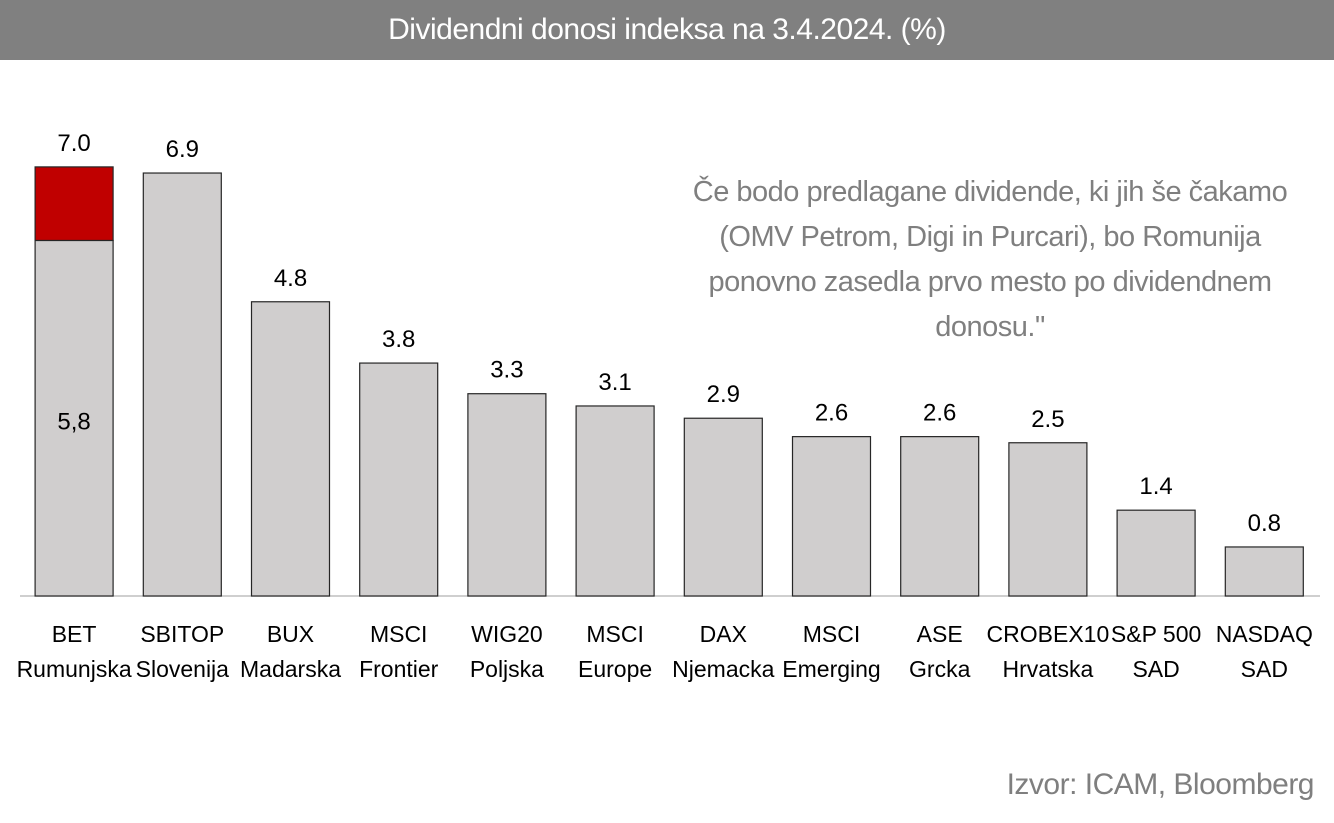 The height and width of the screenshot is (823, 1334). Describe the element at coordinates (399, 634) in the screenshot. I see `tick-label-3-line1: MSCI` at that location.